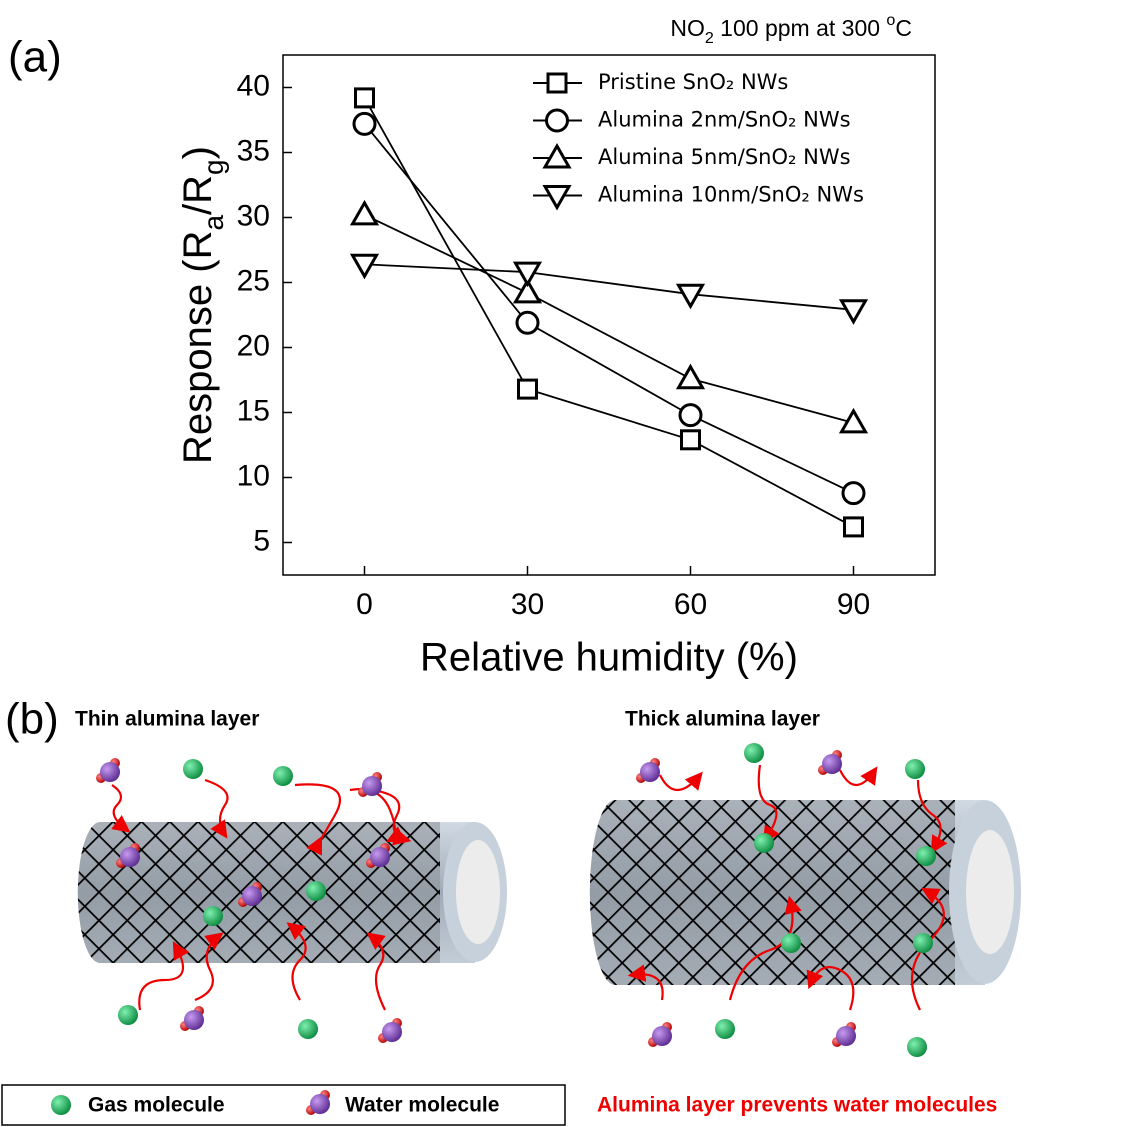 The height and width of the screenshot is (1127, 1138). I want to click on legend-label: Alumina 5nm/SnO₂ NWs, so click(724, 157).